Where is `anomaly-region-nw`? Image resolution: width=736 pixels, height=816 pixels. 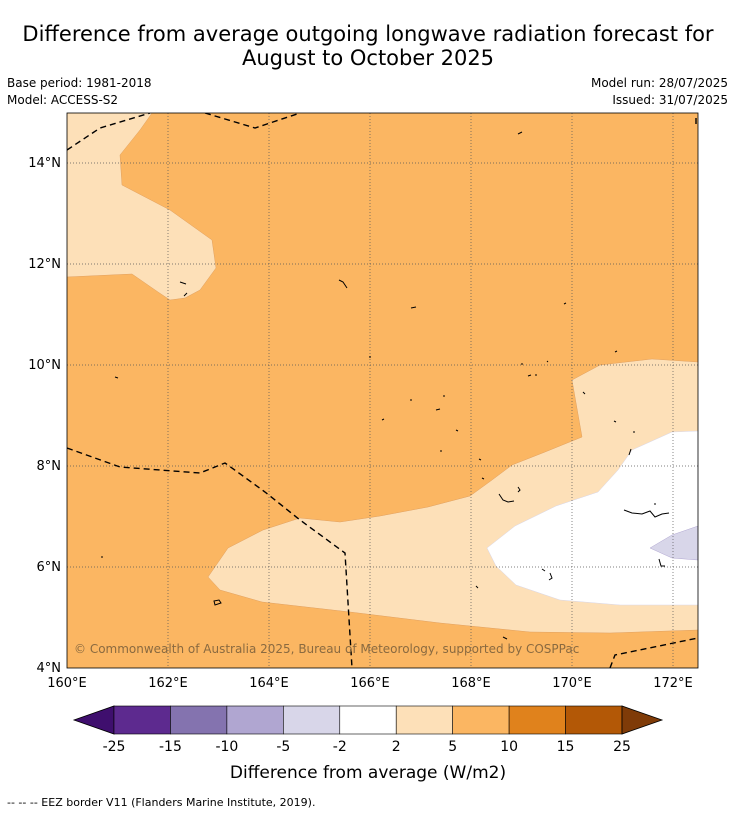
anomaly-region-nw is located at coordinates (142, 207).